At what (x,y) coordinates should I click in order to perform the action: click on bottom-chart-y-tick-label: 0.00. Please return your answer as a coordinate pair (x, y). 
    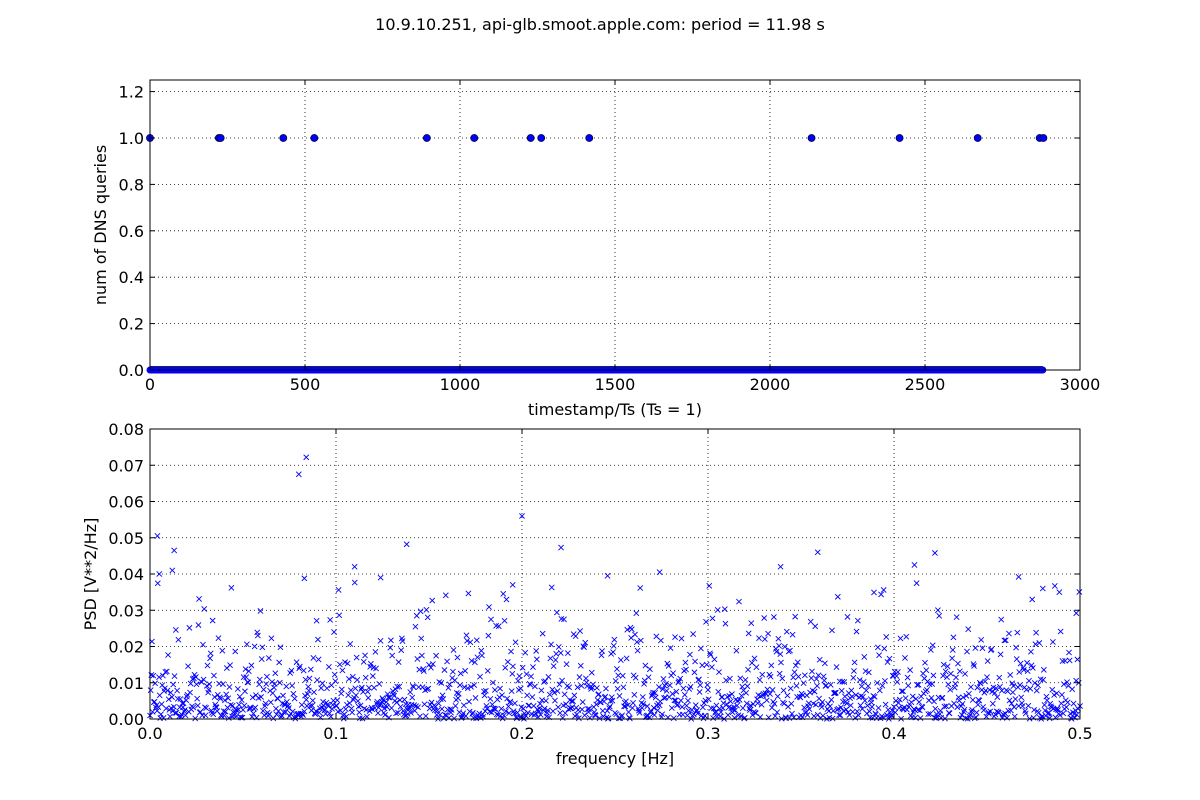
    Looking at the image, I should click on (126, 719).